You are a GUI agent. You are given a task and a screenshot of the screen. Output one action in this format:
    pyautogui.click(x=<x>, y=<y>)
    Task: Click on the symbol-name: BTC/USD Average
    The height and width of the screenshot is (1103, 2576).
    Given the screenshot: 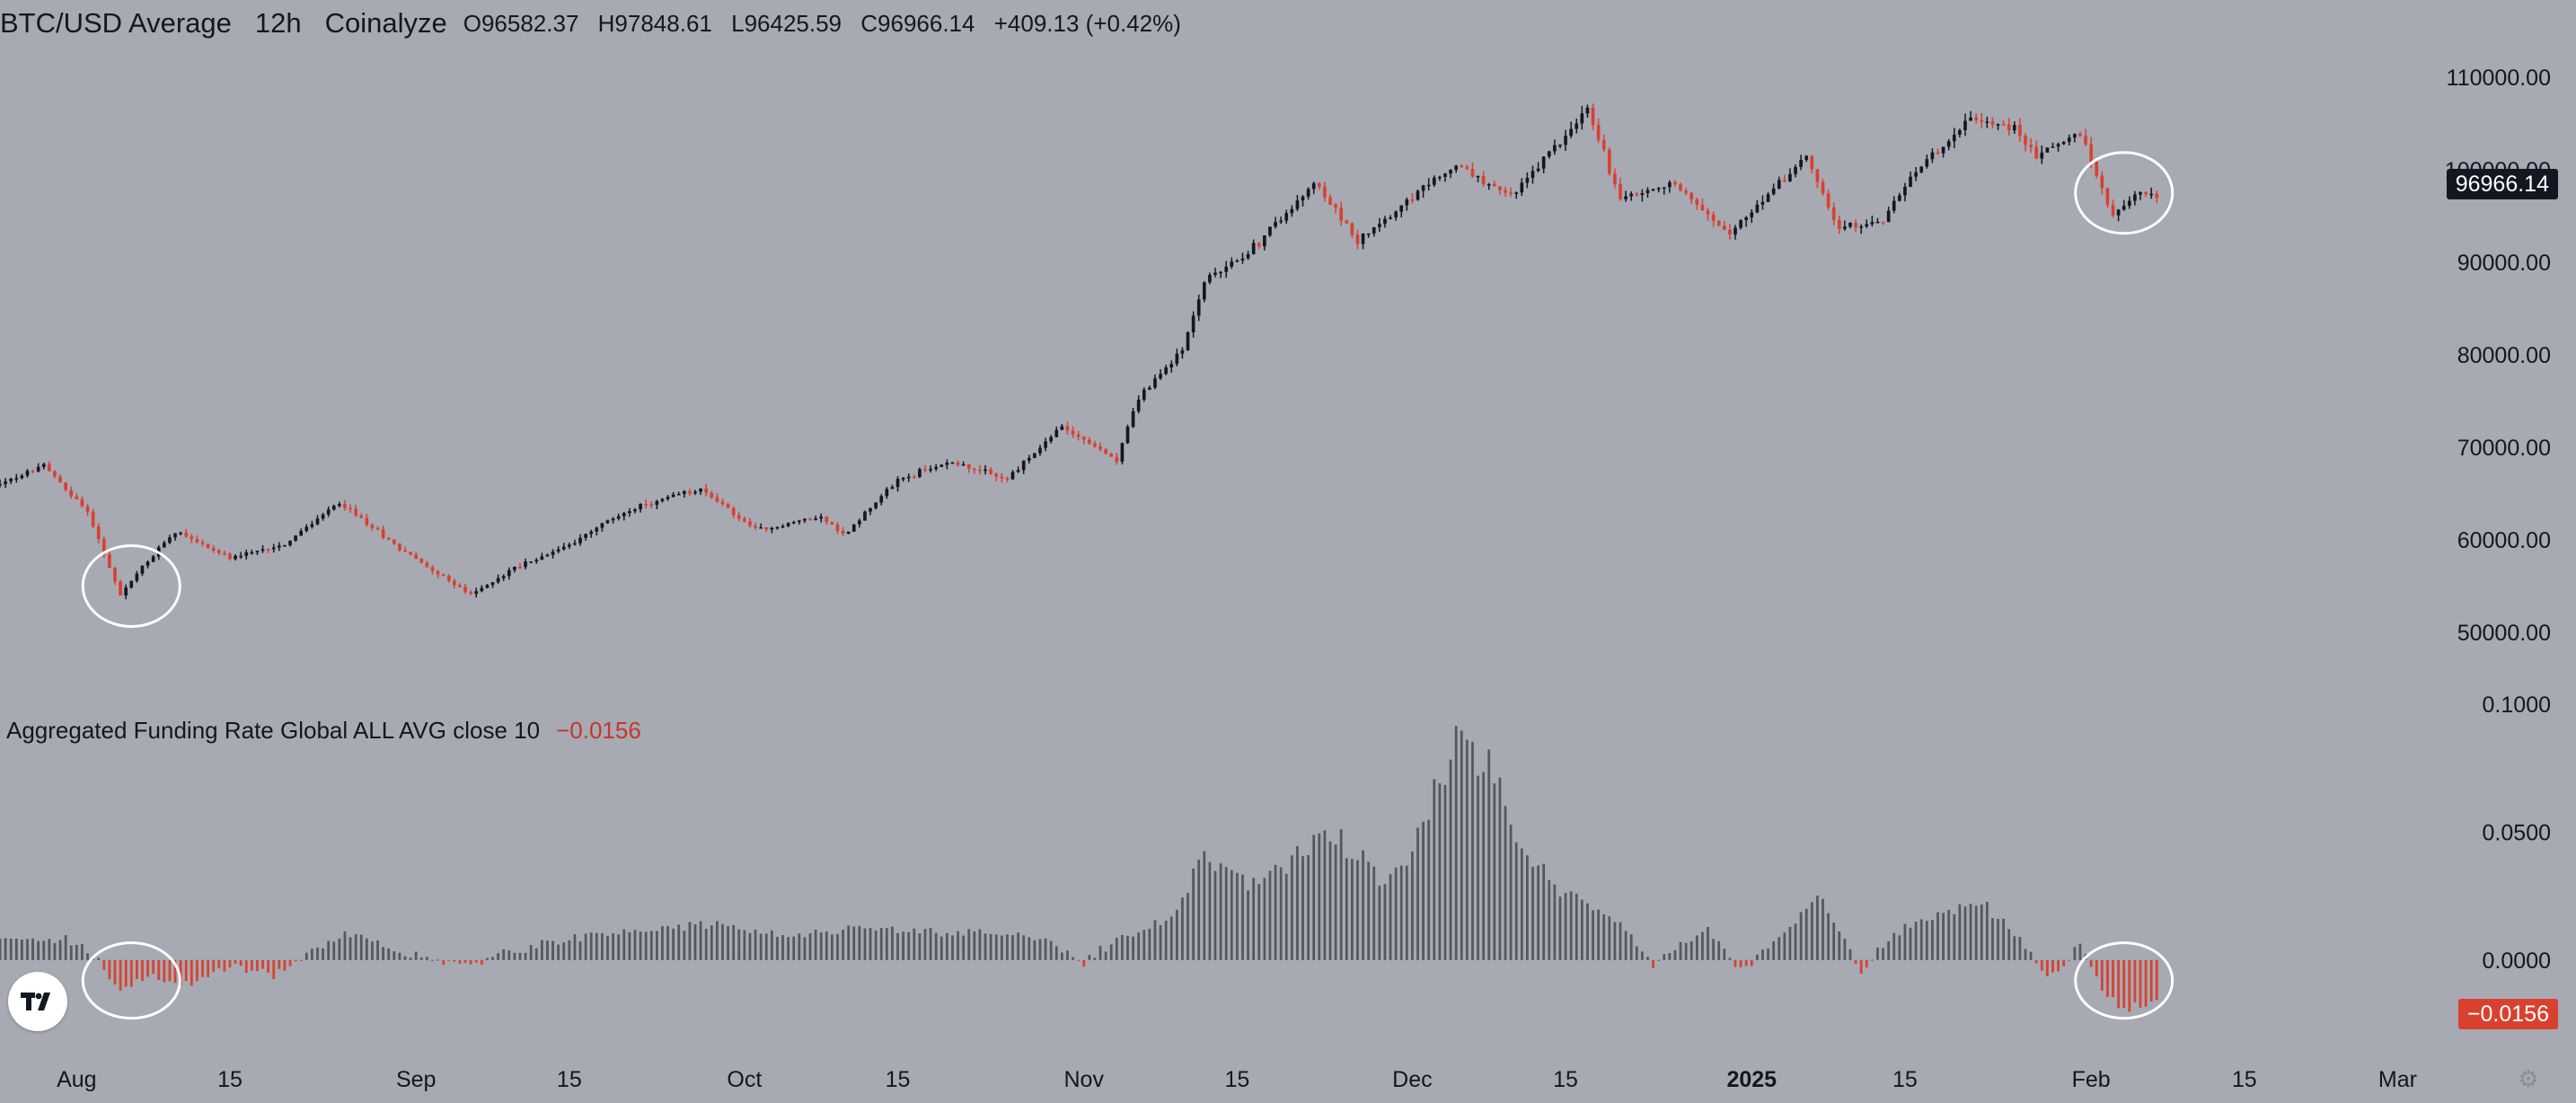 What is the action you would take?
    pyautogui.click(x=116, y=23)
    